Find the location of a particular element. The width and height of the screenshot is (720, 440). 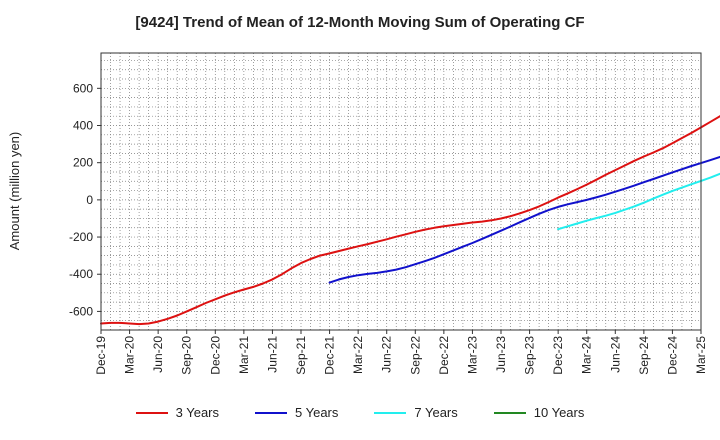

legend-label: 7 Years is located at coordinates (436, 412).